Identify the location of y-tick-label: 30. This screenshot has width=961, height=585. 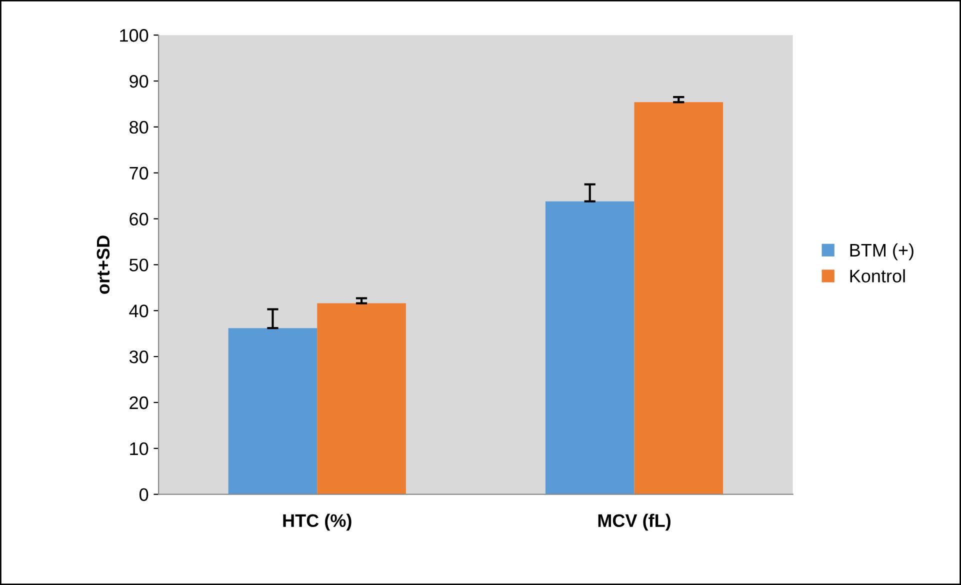
(138, 357).